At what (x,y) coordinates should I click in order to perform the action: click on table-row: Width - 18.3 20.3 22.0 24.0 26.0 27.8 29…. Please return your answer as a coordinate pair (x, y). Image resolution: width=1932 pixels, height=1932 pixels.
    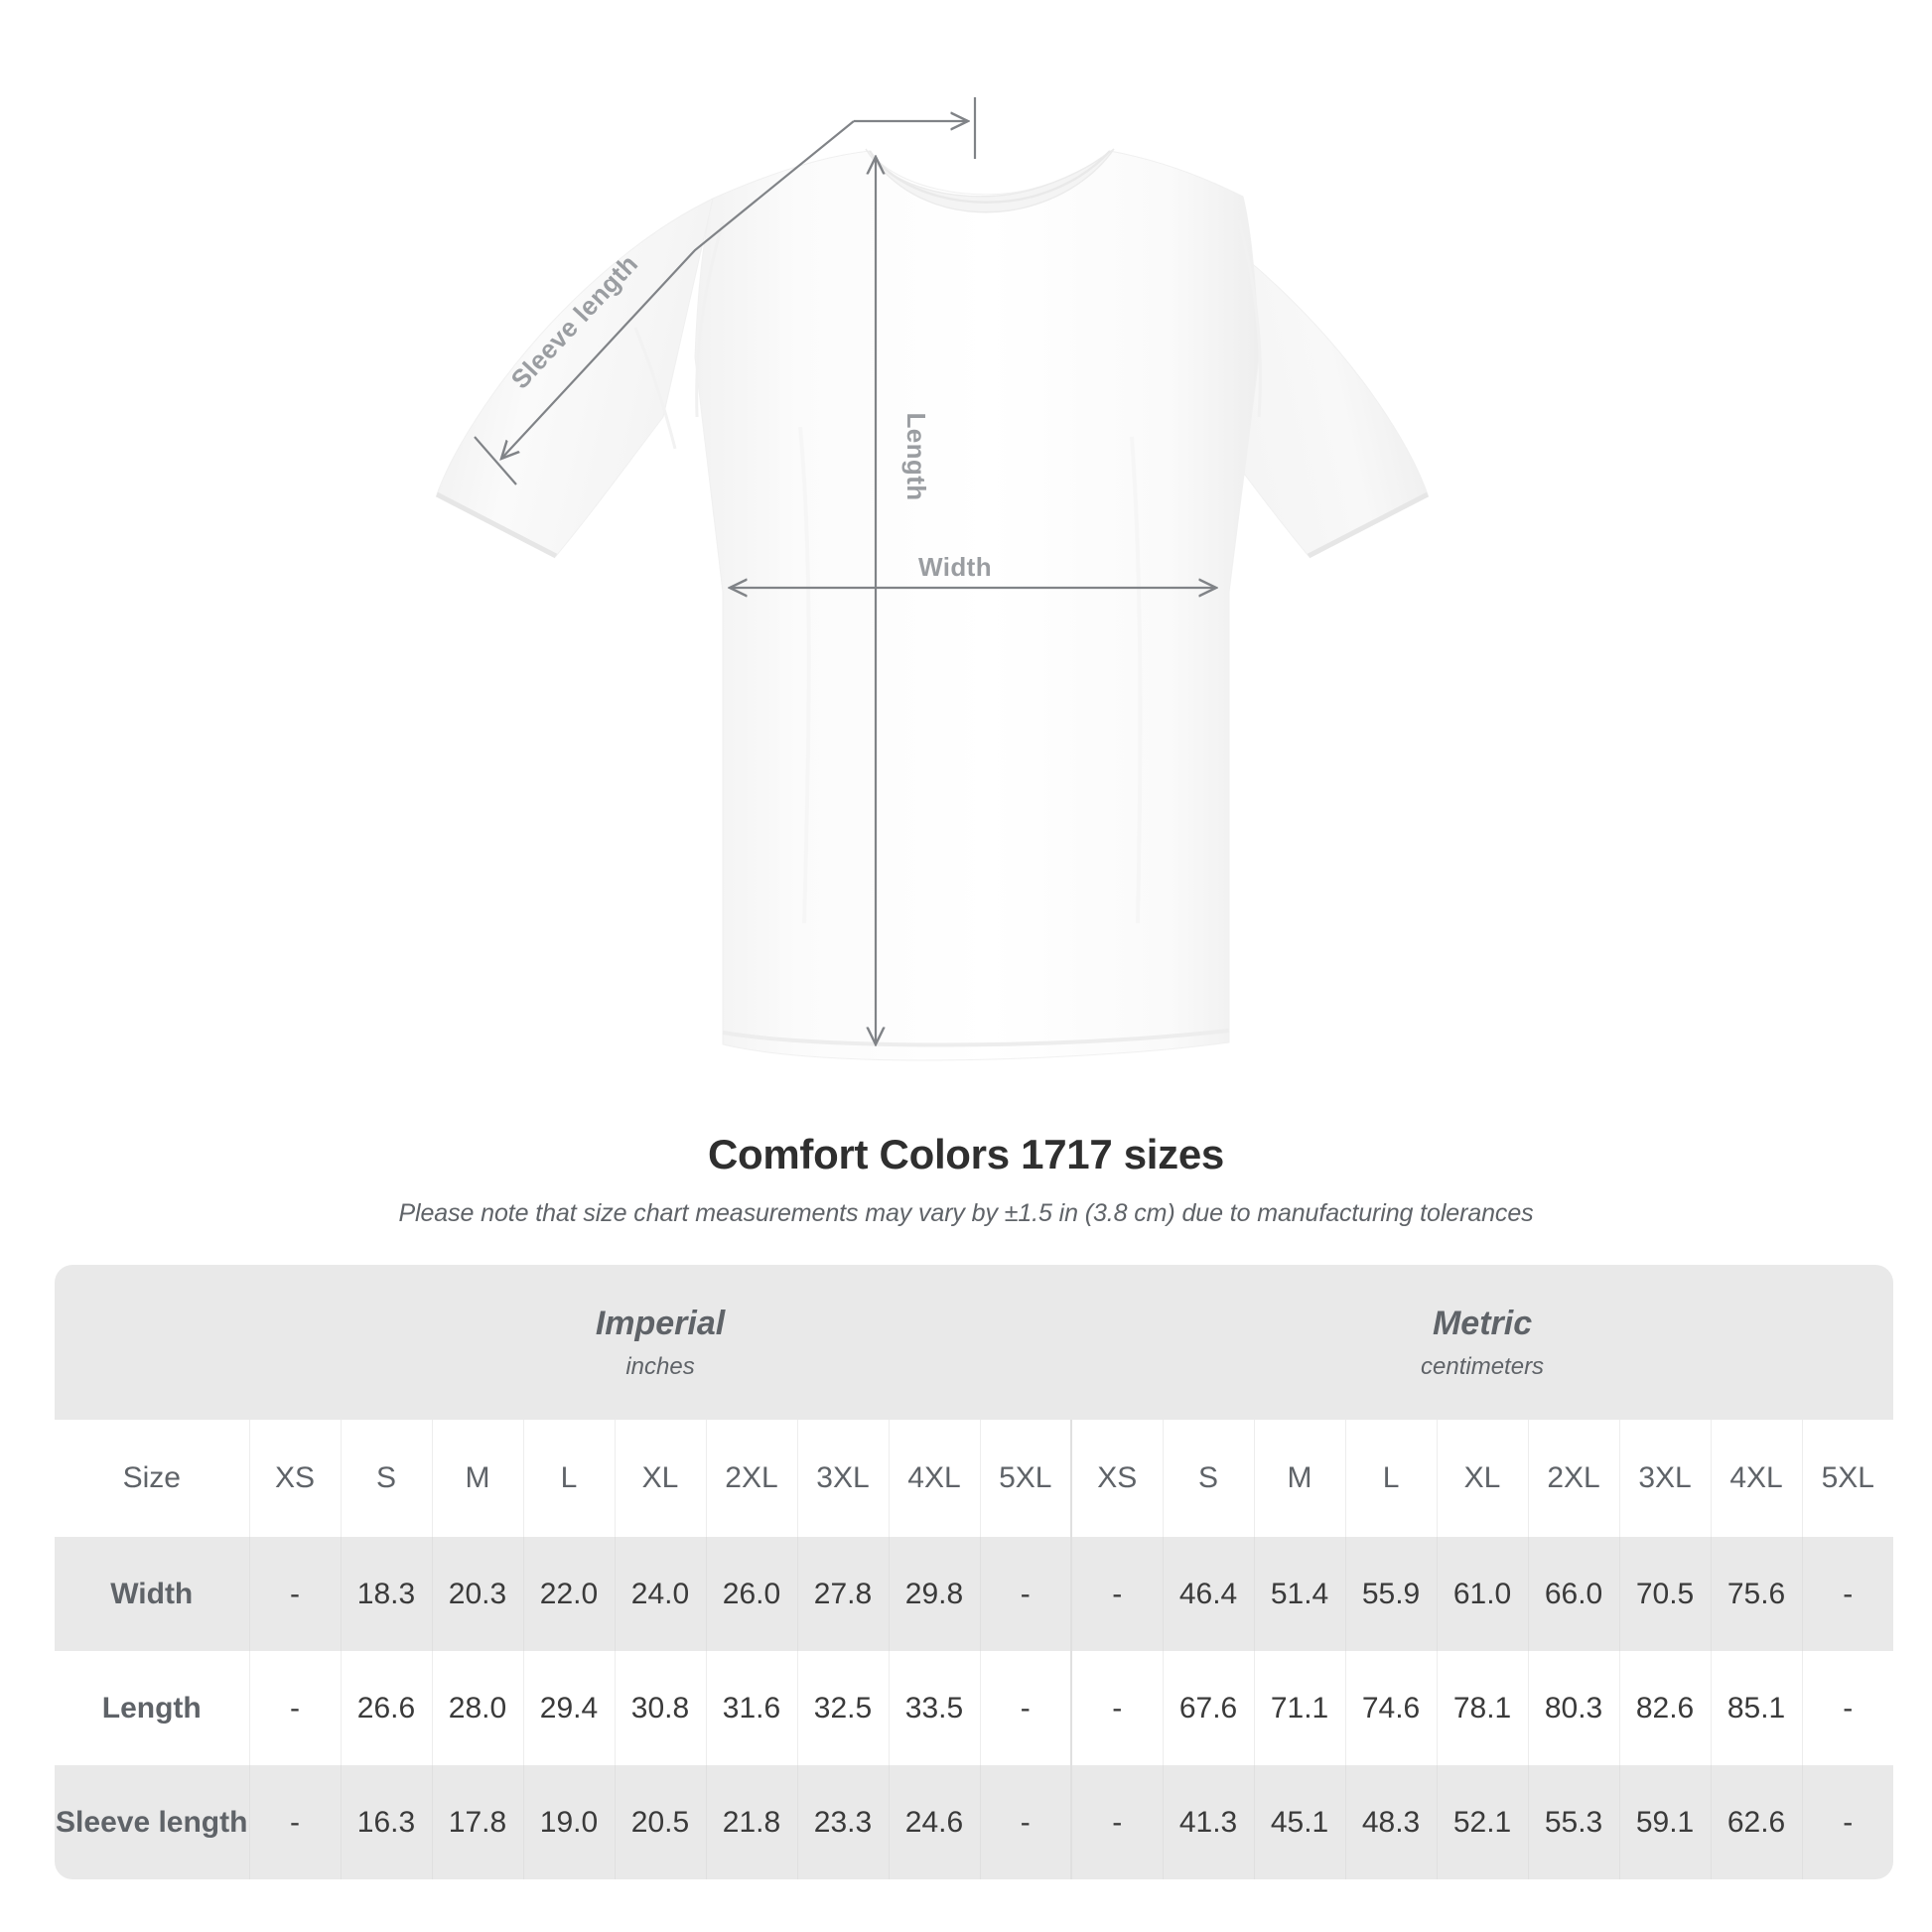
    Looking at the image, I should click on (975, 1594).